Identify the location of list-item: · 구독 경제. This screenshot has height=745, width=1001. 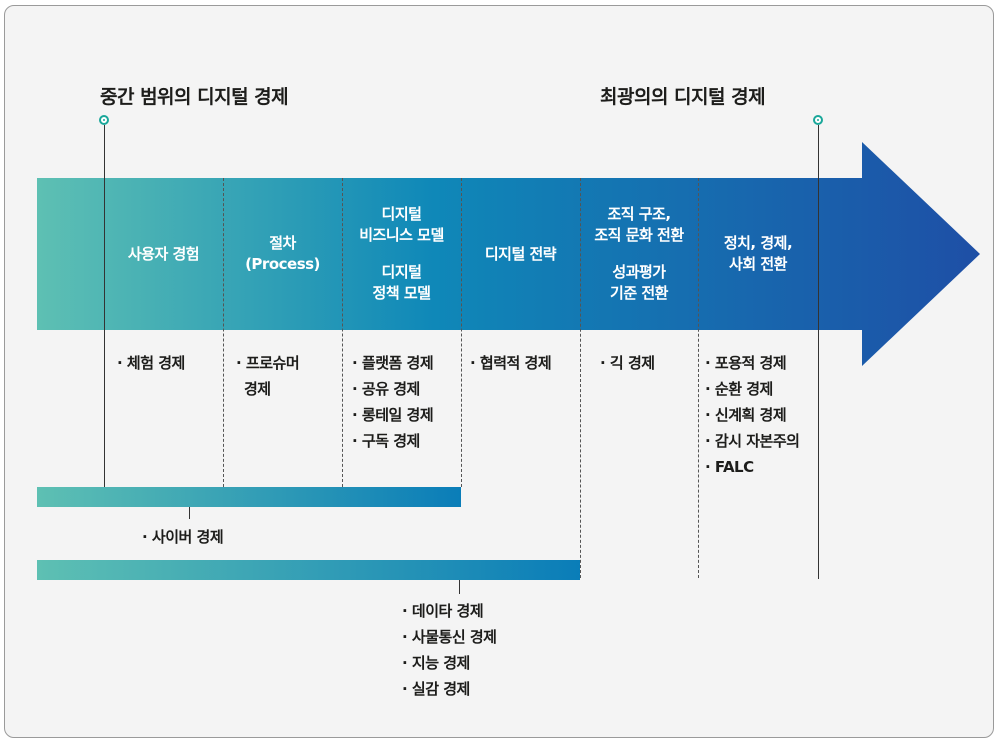
(386, 441).